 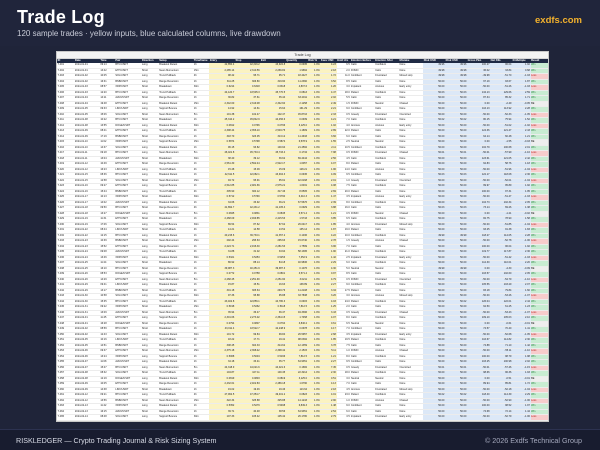 What do you see at coordinates (296, 280) in the screenshot?
I see `table-cell: 3.0211` at bounding box center [296, 280].